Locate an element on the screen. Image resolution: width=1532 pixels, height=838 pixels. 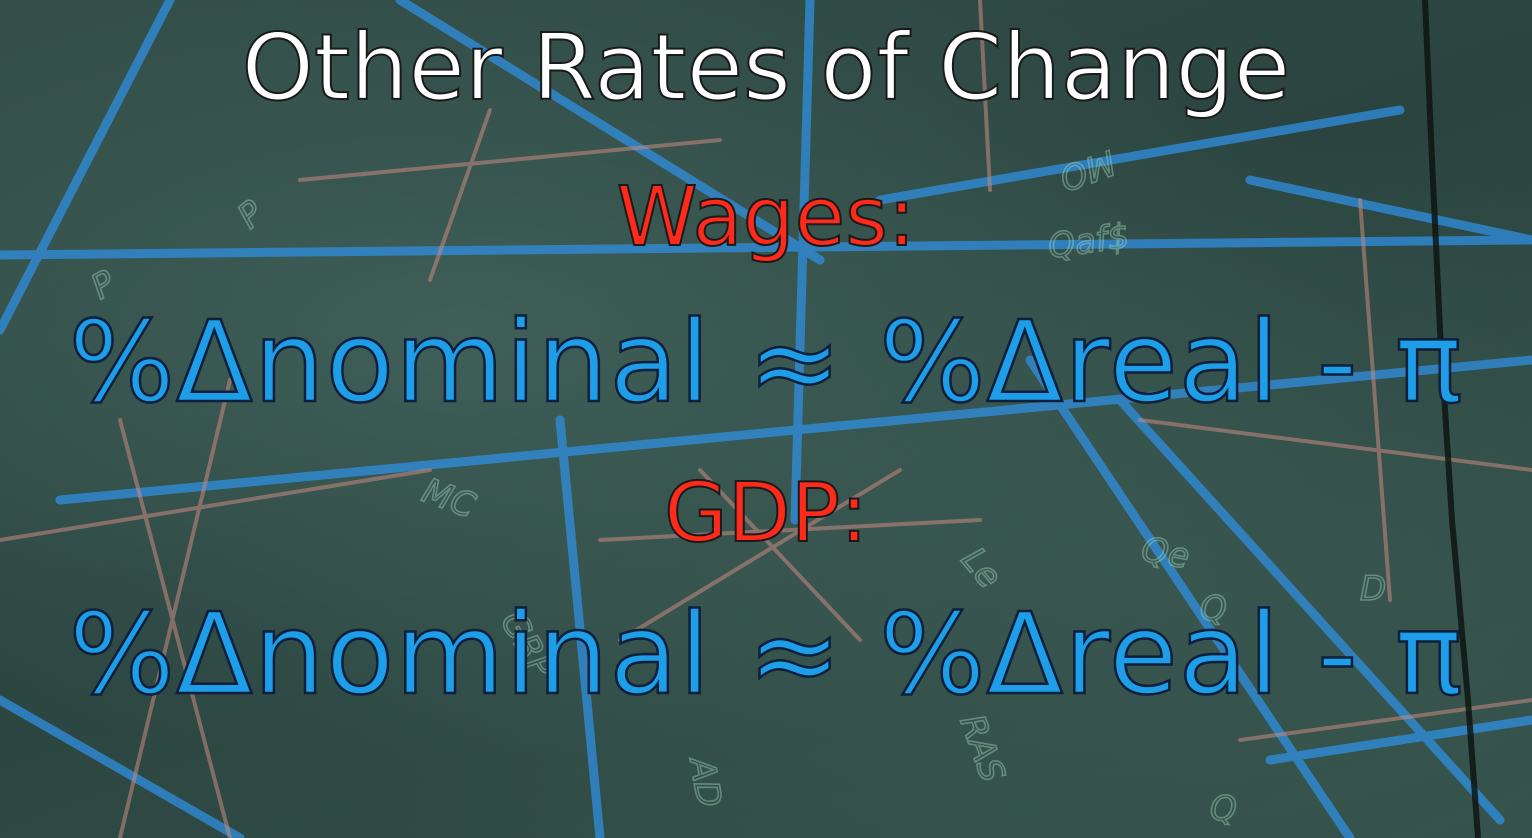
formula-gdp: %Δnominal ≈ %Δreal - π is located at coordinates (765, 655).